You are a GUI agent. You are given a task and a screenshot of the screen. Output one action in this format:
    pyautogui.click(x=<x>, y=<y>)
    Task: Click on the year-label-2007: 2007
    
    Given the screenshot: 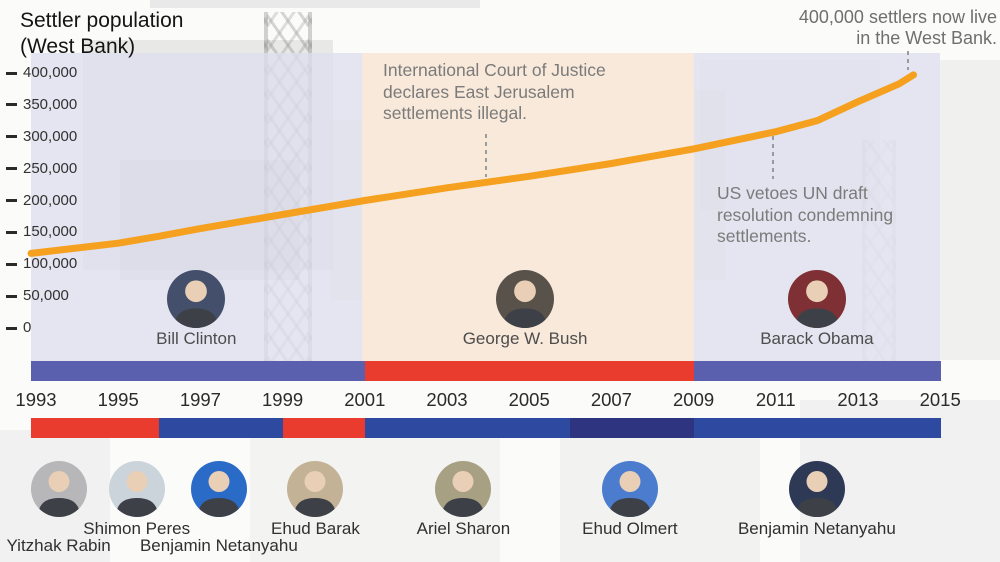 What is the action you would take?
    pyautogui.click(x=611, y=399)
    